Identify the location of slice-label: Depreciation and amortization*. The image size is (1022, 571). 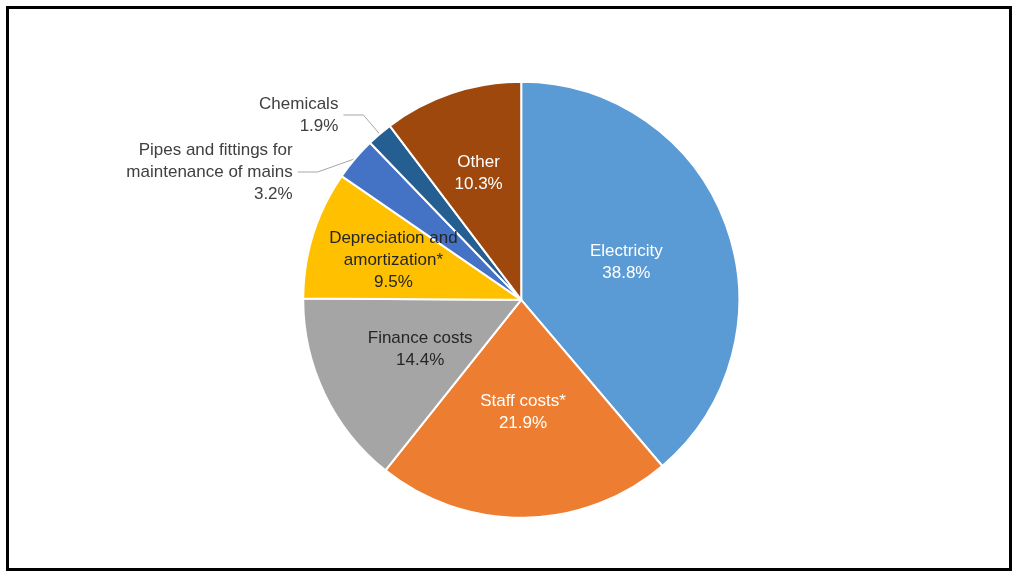
(393, 249).